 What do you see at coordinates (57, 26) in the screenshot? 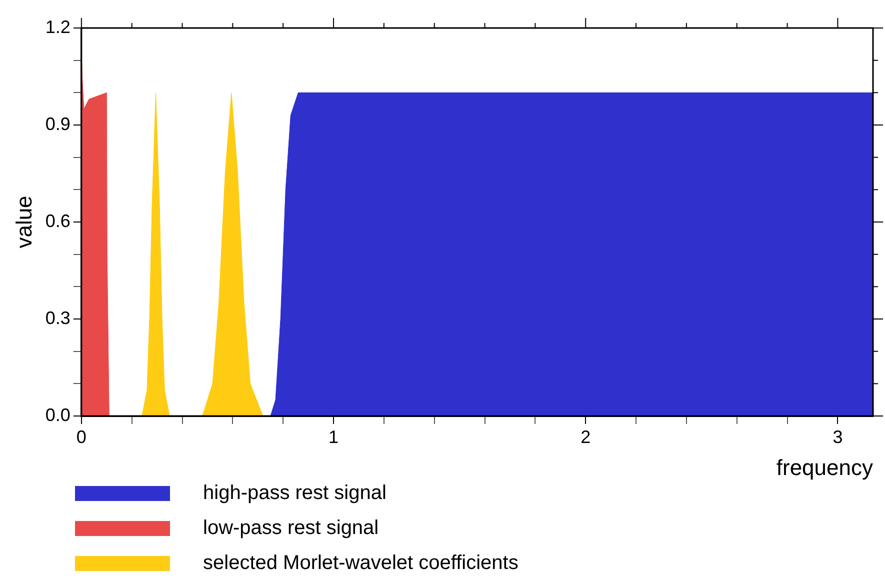
I see `y-tick-label: 1.2` at bounding box center [57, 26].